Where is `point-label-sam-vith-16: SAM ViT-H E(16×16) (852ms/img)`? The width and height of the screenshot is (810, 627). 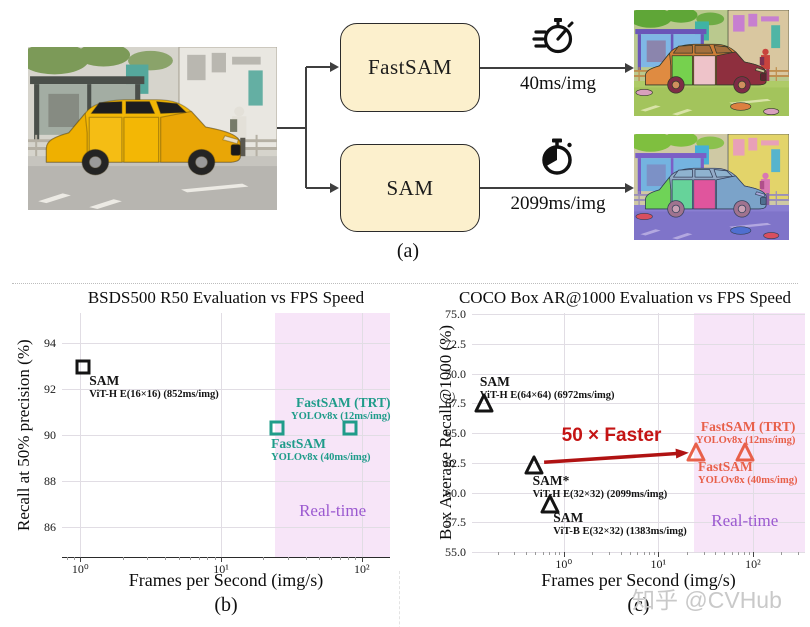
point-label-sam-vith-16: SAM ViT-H E(16×16) (852ms/img) is located at coordinates (154, 387).